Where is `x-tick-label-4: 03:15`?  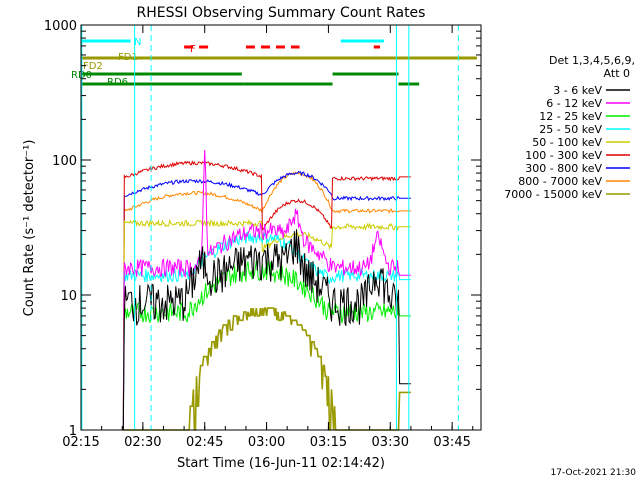 x-tick-label-4: 03:15 is located at coordinates (328, 442).